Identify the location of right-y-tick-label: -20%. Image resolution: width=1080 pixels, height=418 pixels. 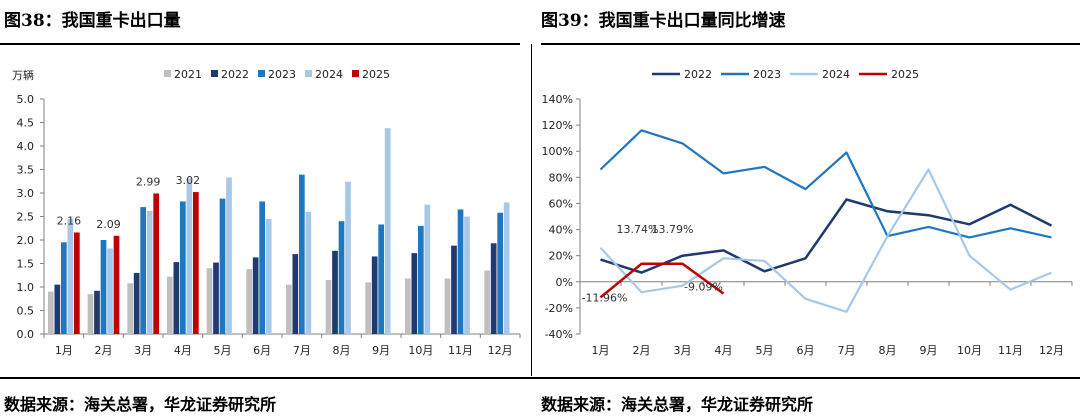
(559, 308).